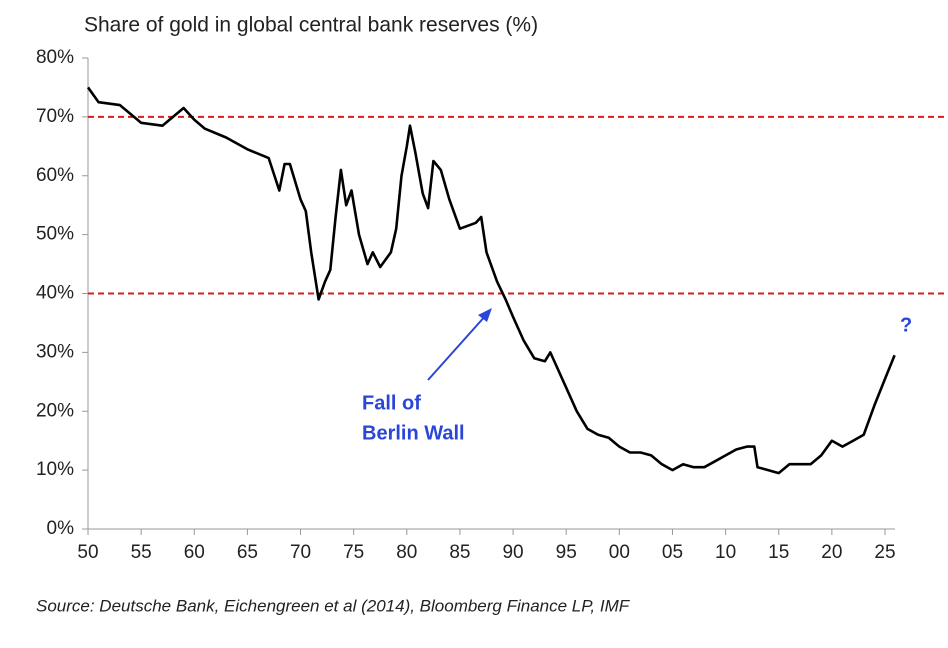  What do you see at coordinates (87, 552) in the screenshot?
I see `x-tick-label: 50` at bounding box center [87, 552].